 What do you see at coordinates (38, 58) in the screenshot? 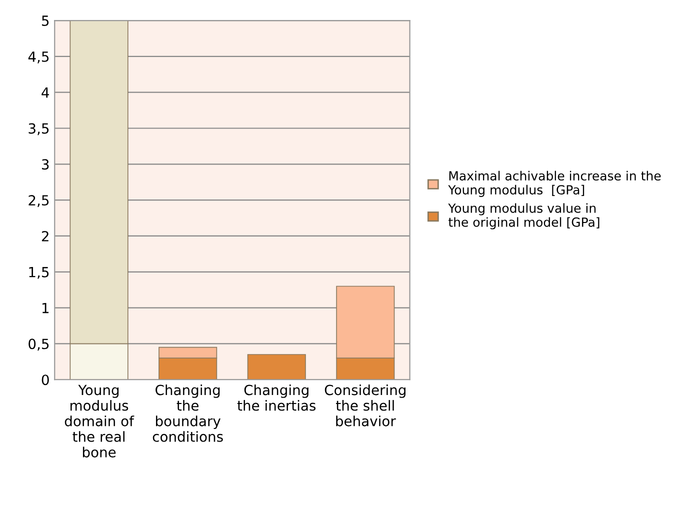
I see `y-tick-label: 4,5` at bounding box center [38, 58].